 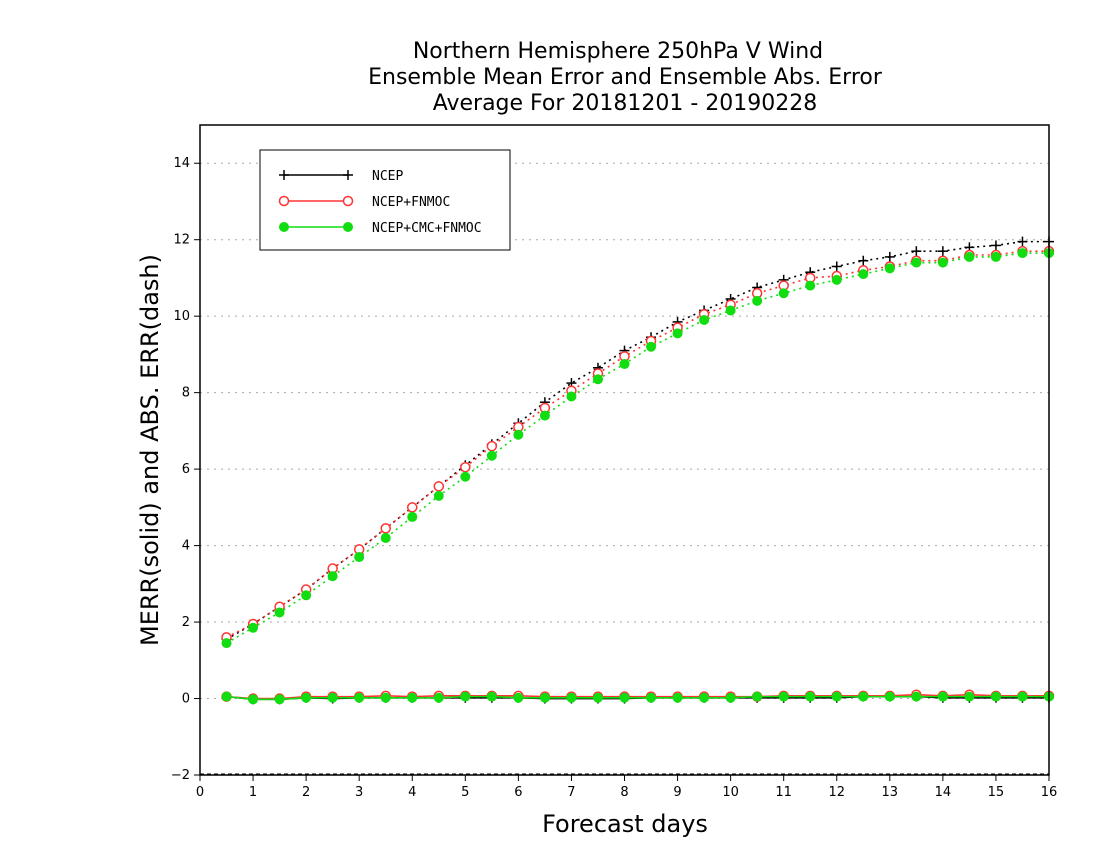 What do you see at coordinates (518, 792) in the screenshot?
I see `x-tick-label: 6` at bounding box center [518, 792].